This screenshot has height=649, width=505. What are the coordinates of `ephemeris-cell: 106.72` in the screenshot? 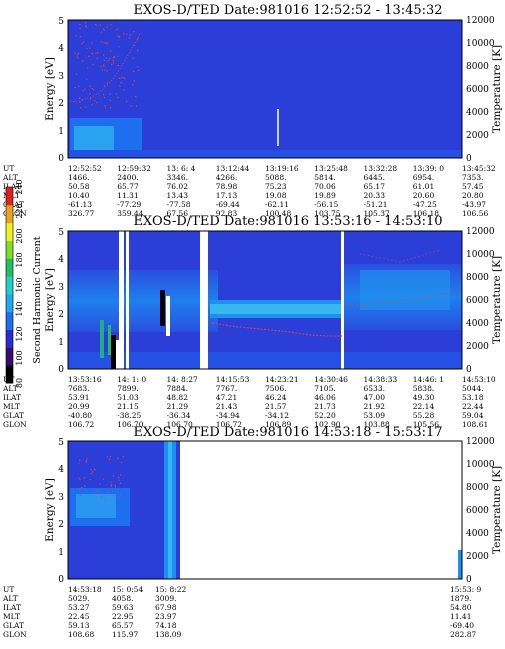 It's located at (81, 424).